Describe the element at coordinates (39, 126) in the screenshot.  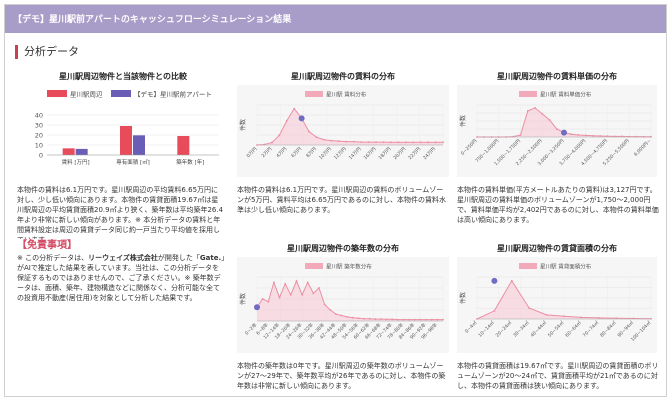
I see `y-tick-label: 30` at that location.